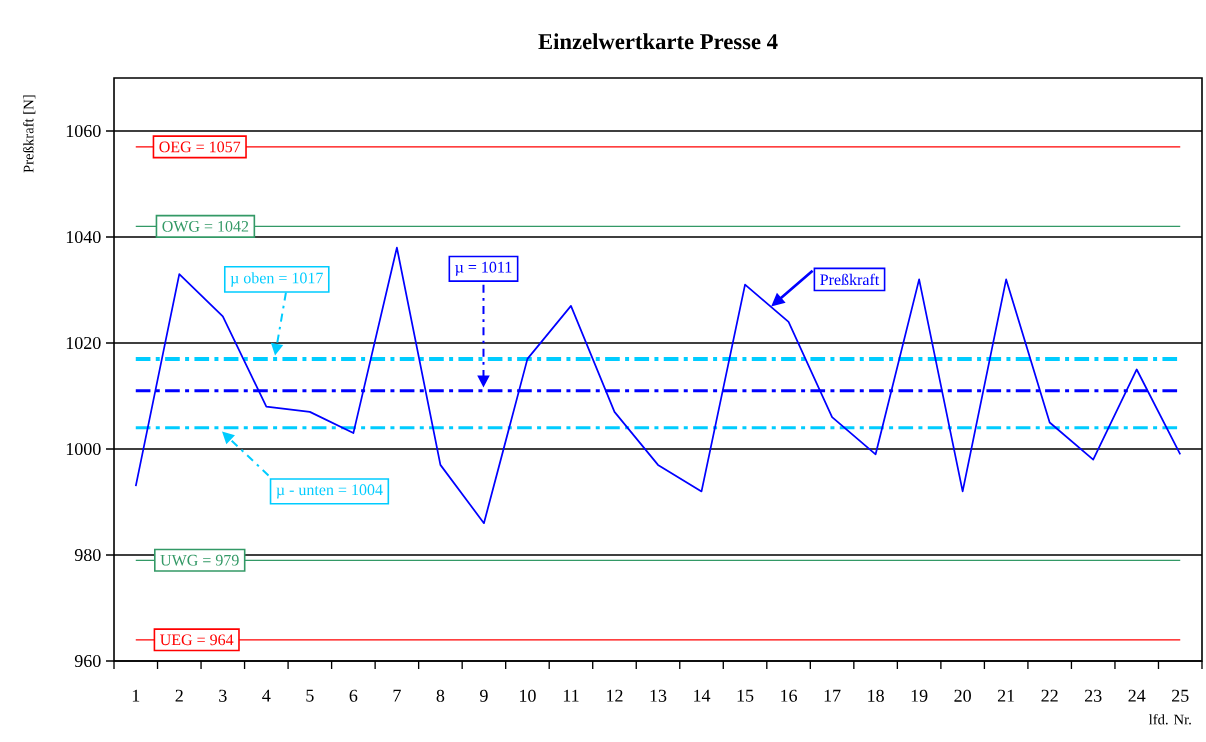 The image size is (1206, 742). Describe the element at coordinates (83, 449) in the screenshot. I see `y-tick-label: 1000` at that location.